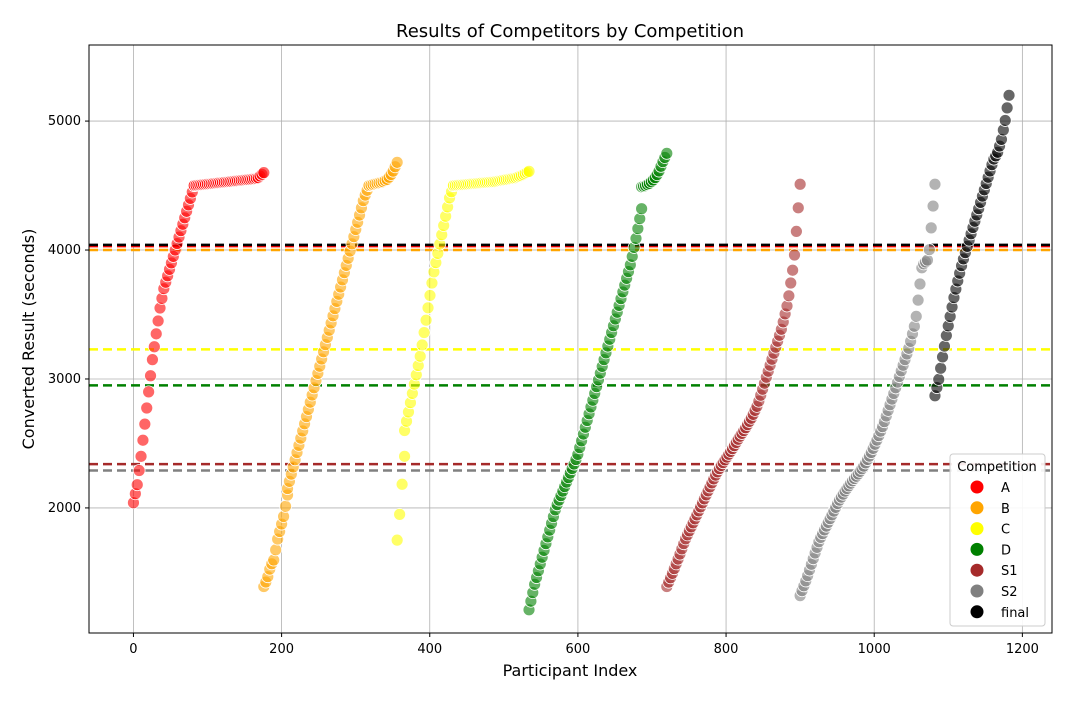 Image resolution: width=1068 pixels, height=706 pixels. I want to click on y-tick-label: 4000, so click(64, 250).